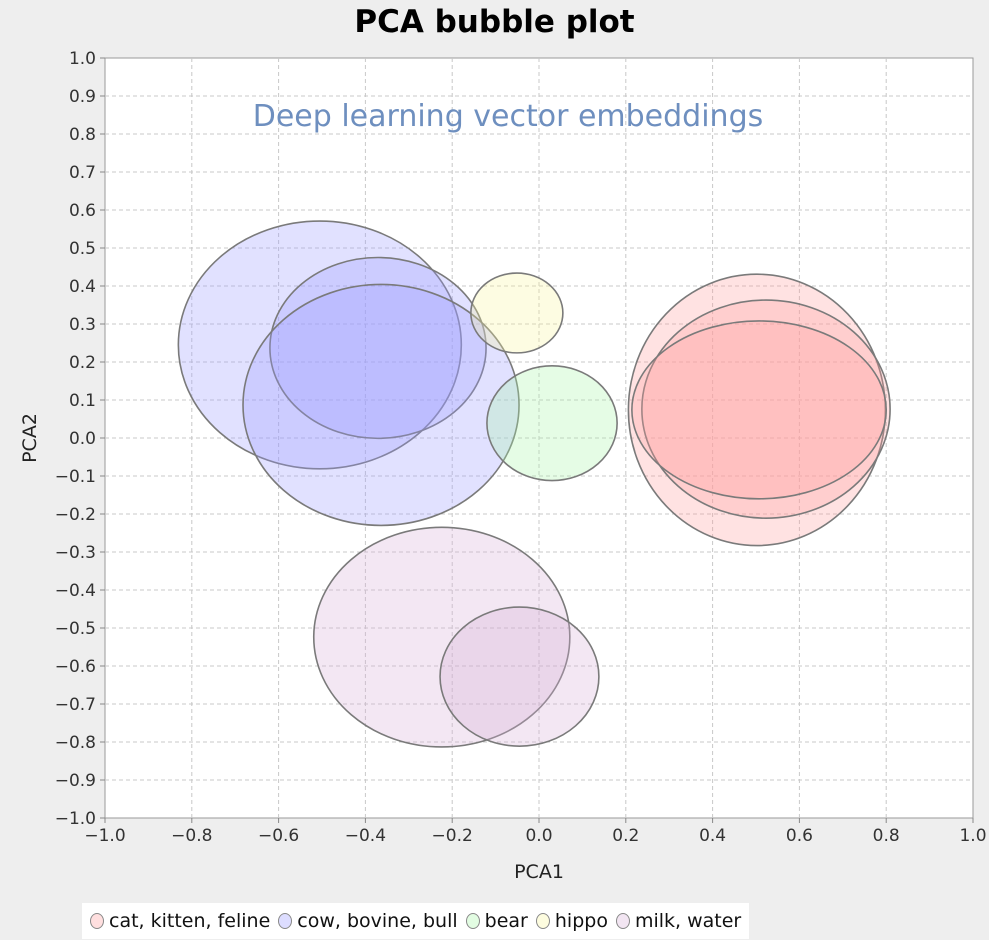  I want to click on legend-item: hippo, so click(571, 921).